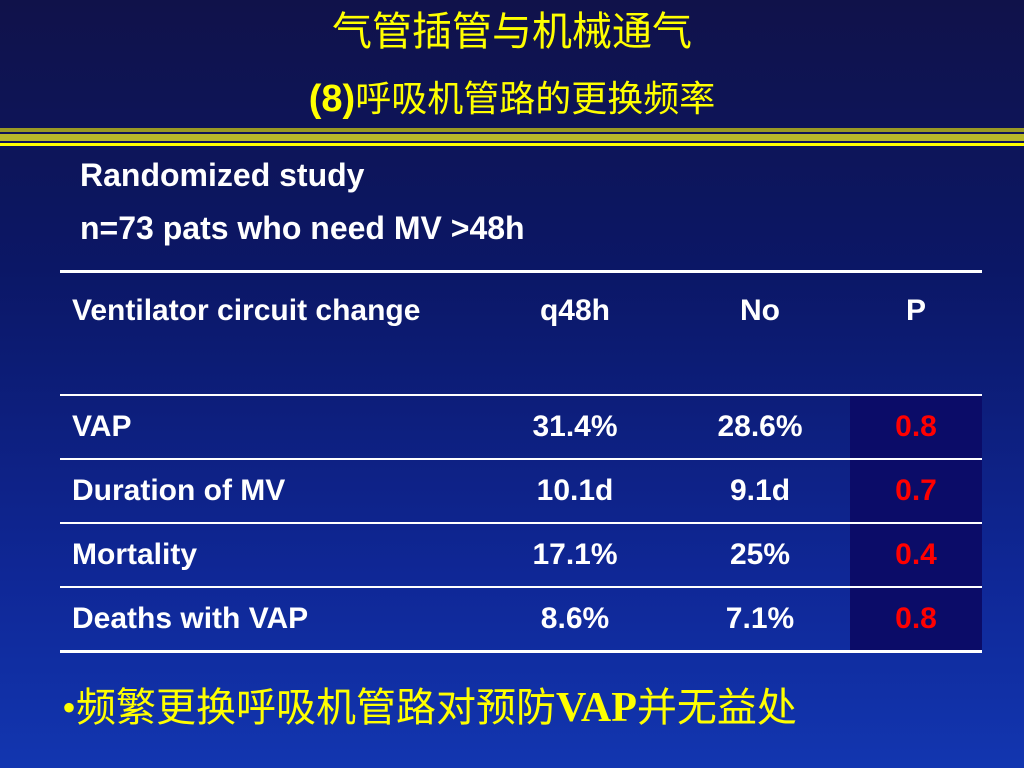 The width and height of the screenshot is (1024, 768). I want to click on cell-p-value: 0.7, so click(916, 490).